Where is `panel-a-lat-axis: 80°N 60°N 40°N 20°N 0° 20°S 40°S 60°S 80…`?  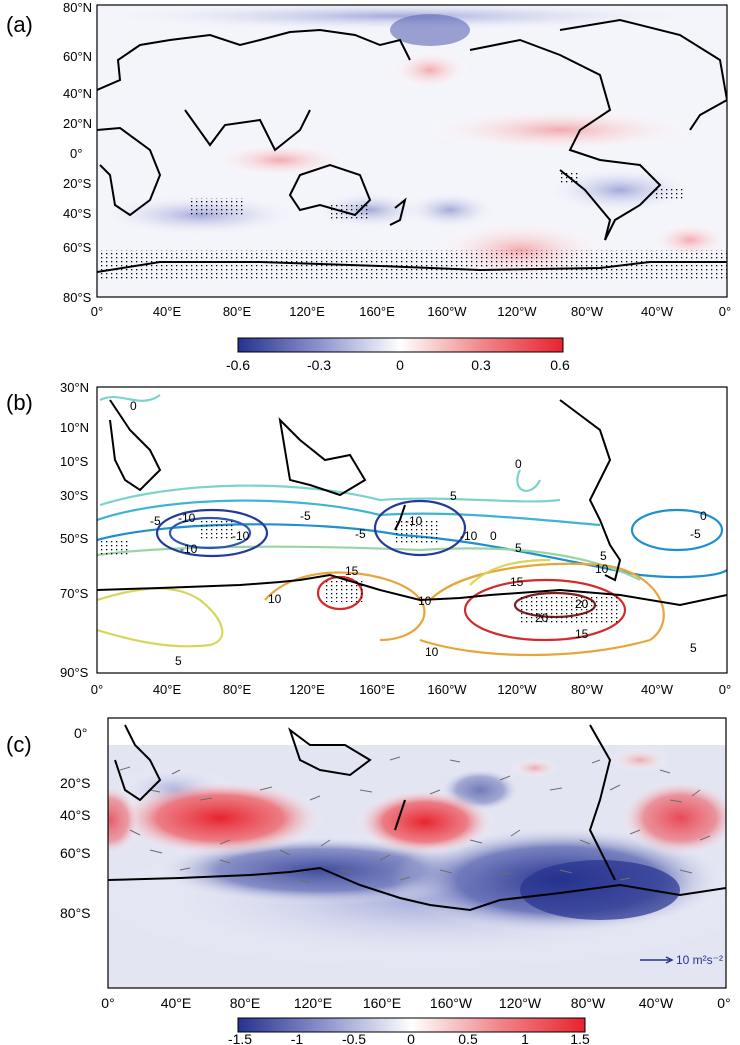 panel-a-lat-axis: 80°N 60°N 40°N 20°N 0° 20°S 40°S 60°S 80… is located at coordinates (77, 152).